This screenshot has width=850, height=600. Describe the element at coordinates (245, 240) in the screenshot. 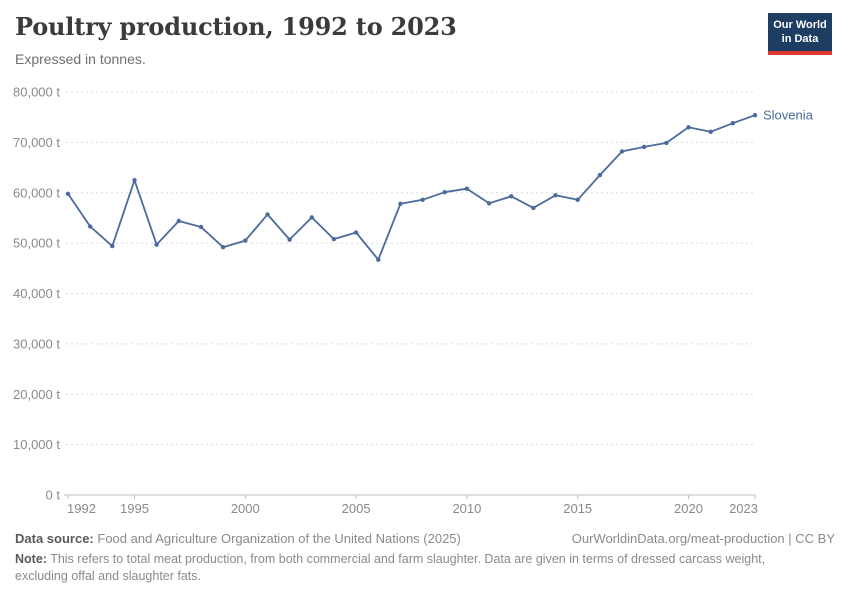

I see `data-point-2000` at that location.